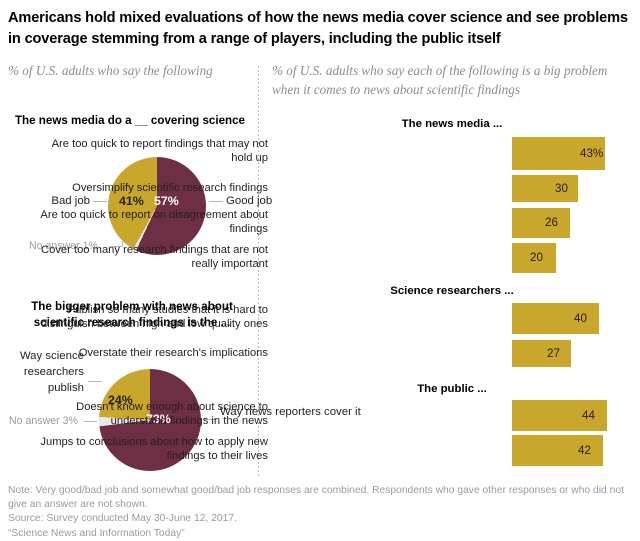  I want to click on bar-value: 30, so click(561, 188).